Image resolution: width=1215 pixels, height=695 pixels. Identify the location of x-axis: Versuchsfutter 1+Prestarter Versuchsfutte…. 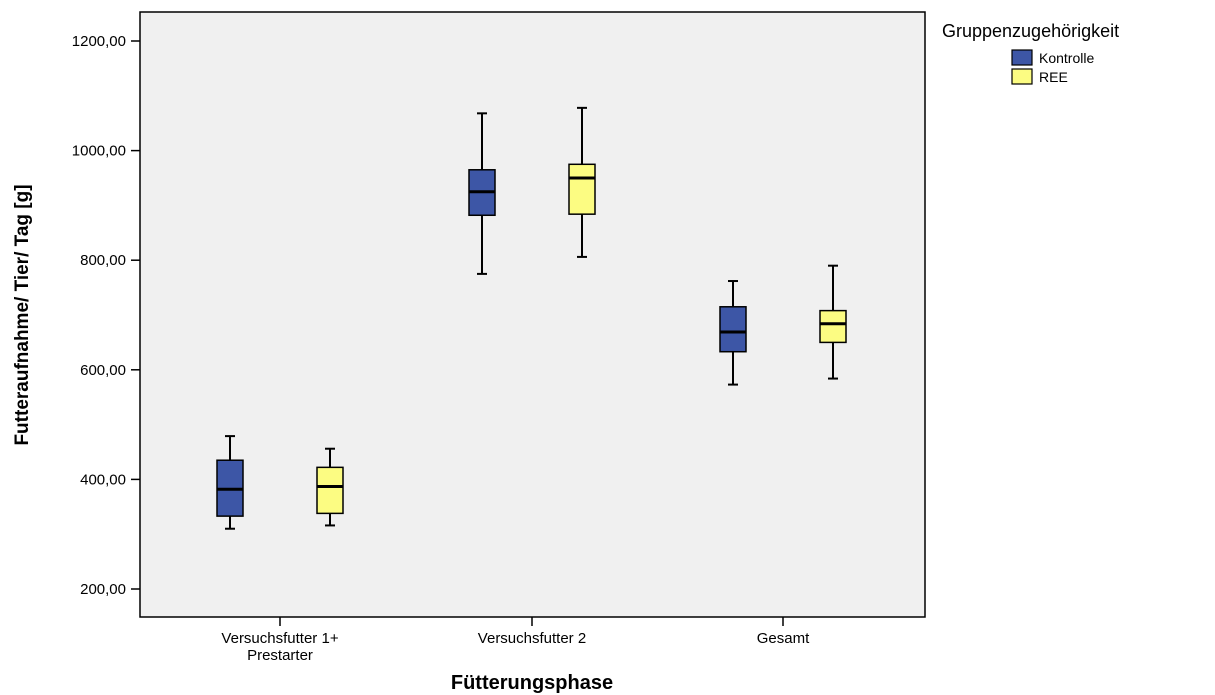
(515, 640).